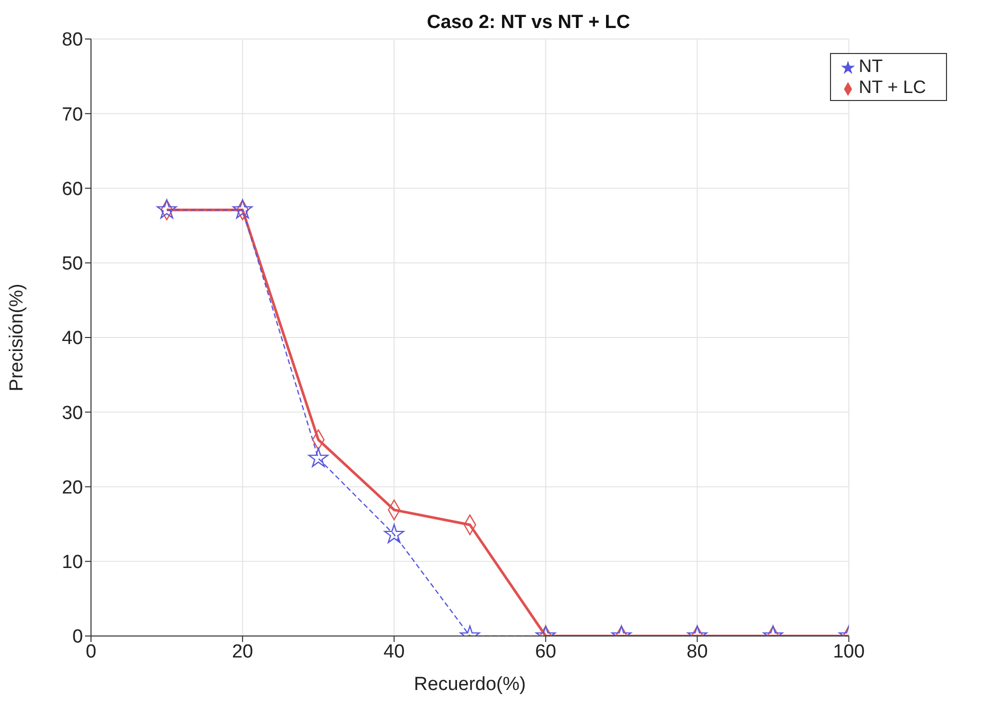 The width and height of the screenshot is (985, 707). What do you see at coordinates (545, 651) in the screenshot?
I see `x-tick-label: 60` at bounding box center [545, 651].